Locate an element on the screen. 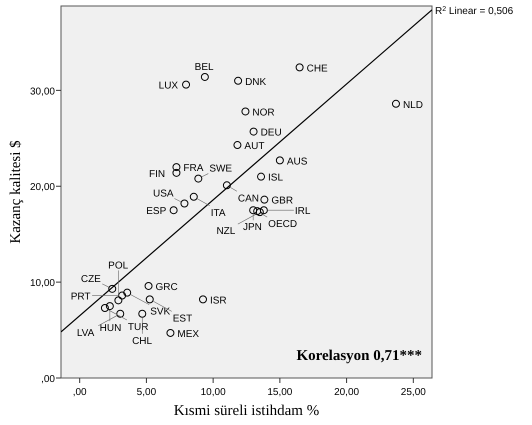  annotation: SWE is located at coordinates (220, 169).